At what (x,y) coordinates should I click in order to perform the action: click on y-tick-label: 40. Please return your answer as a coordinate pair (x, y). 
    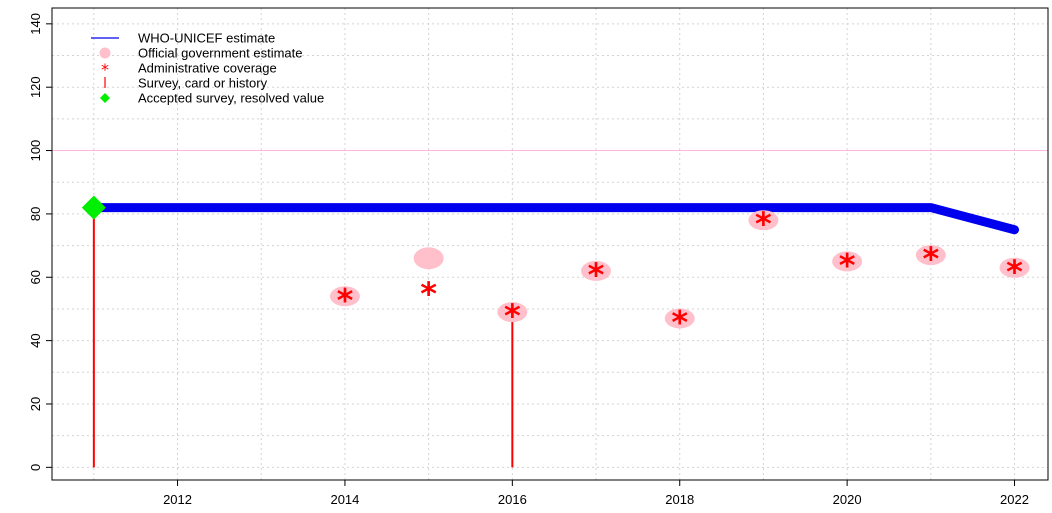
    Looking at the image, I should click on (35, 340).